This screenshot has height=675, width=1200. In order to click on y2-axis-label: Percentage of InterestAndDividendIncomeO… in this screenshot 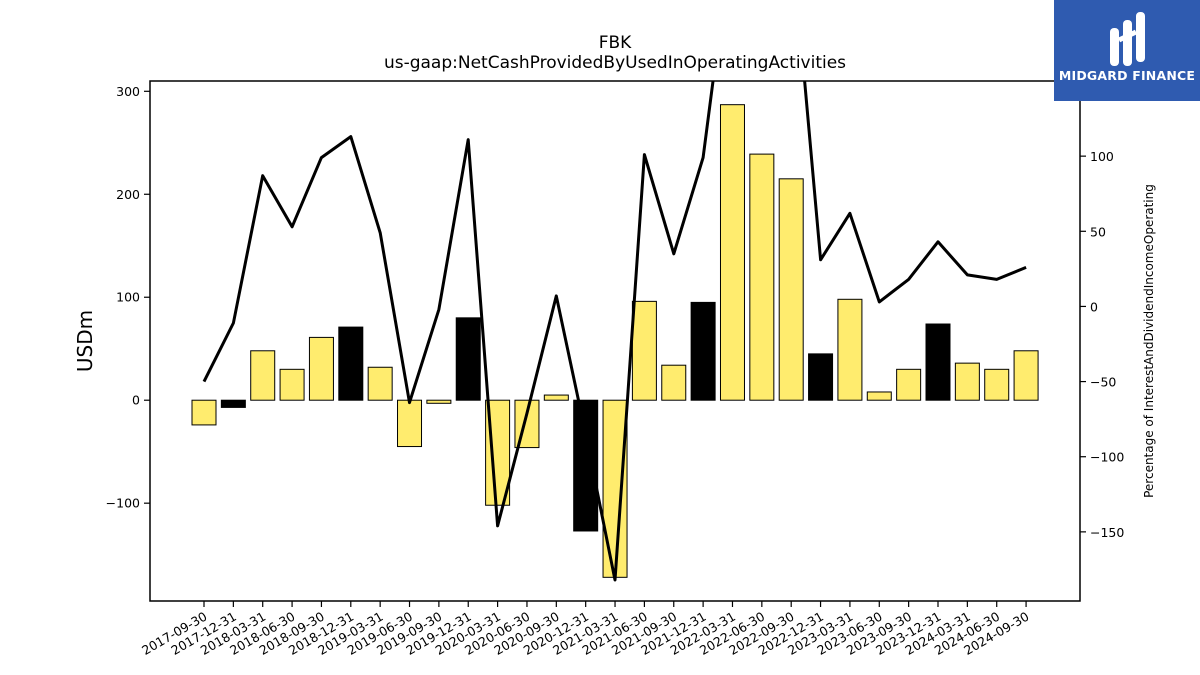, I will do `click(1149, 341)`.